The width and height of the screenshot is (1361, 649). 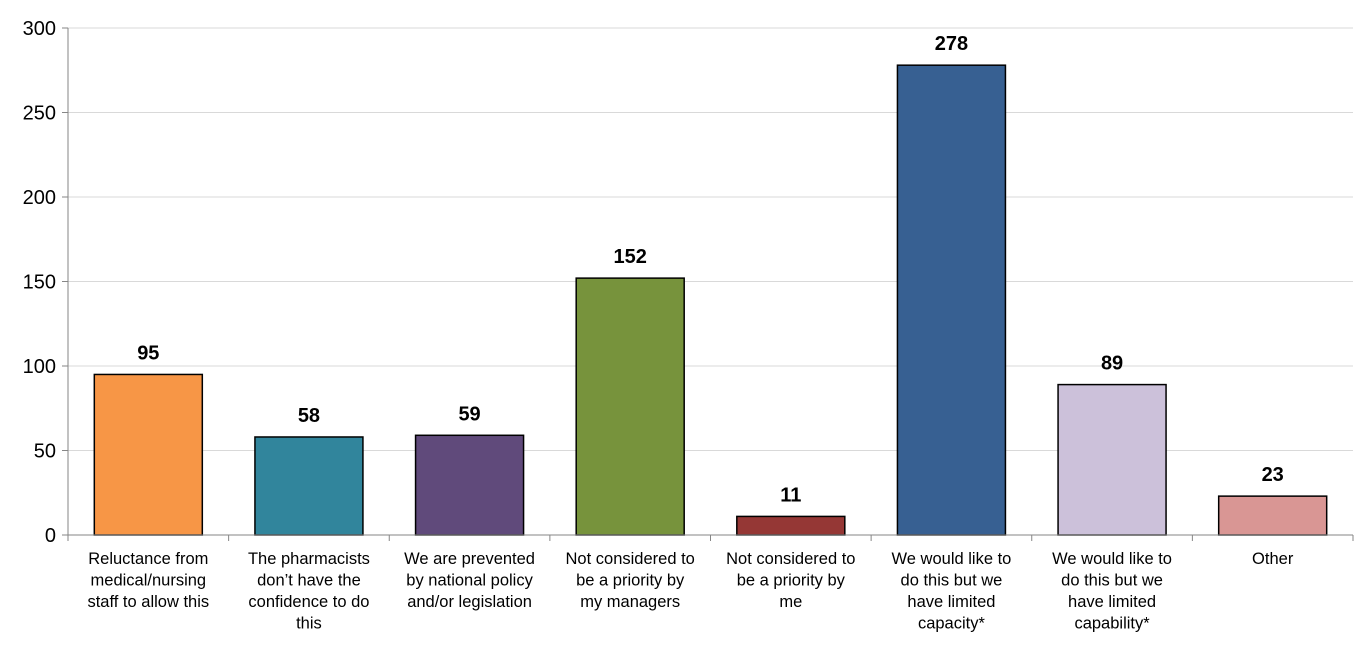 I want to click on y-tick-label: 150, so click(x=39, y=283).